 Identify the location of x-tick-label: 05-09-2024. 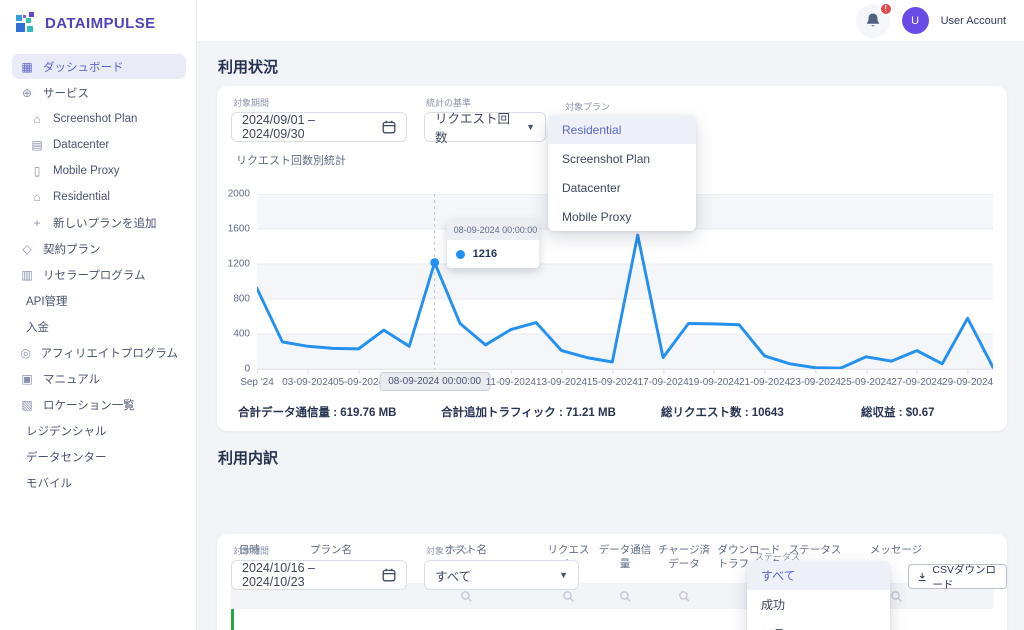
(358, 379).